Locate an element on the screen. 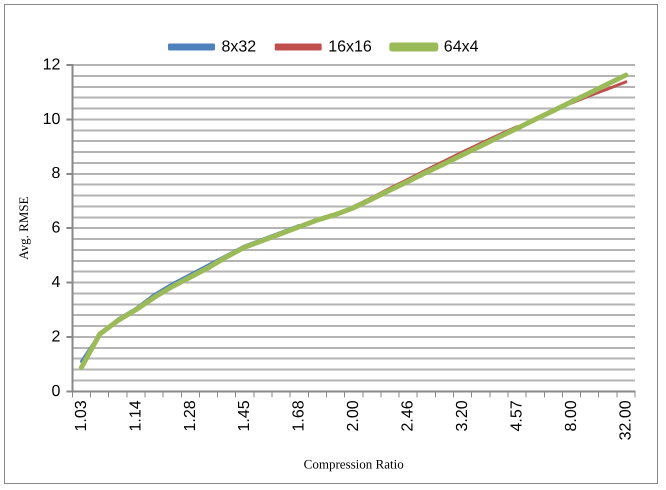 The height and width of the screenshot is (490, 666). x-tick-label: 8.00 is located at coordinates (571, 416).